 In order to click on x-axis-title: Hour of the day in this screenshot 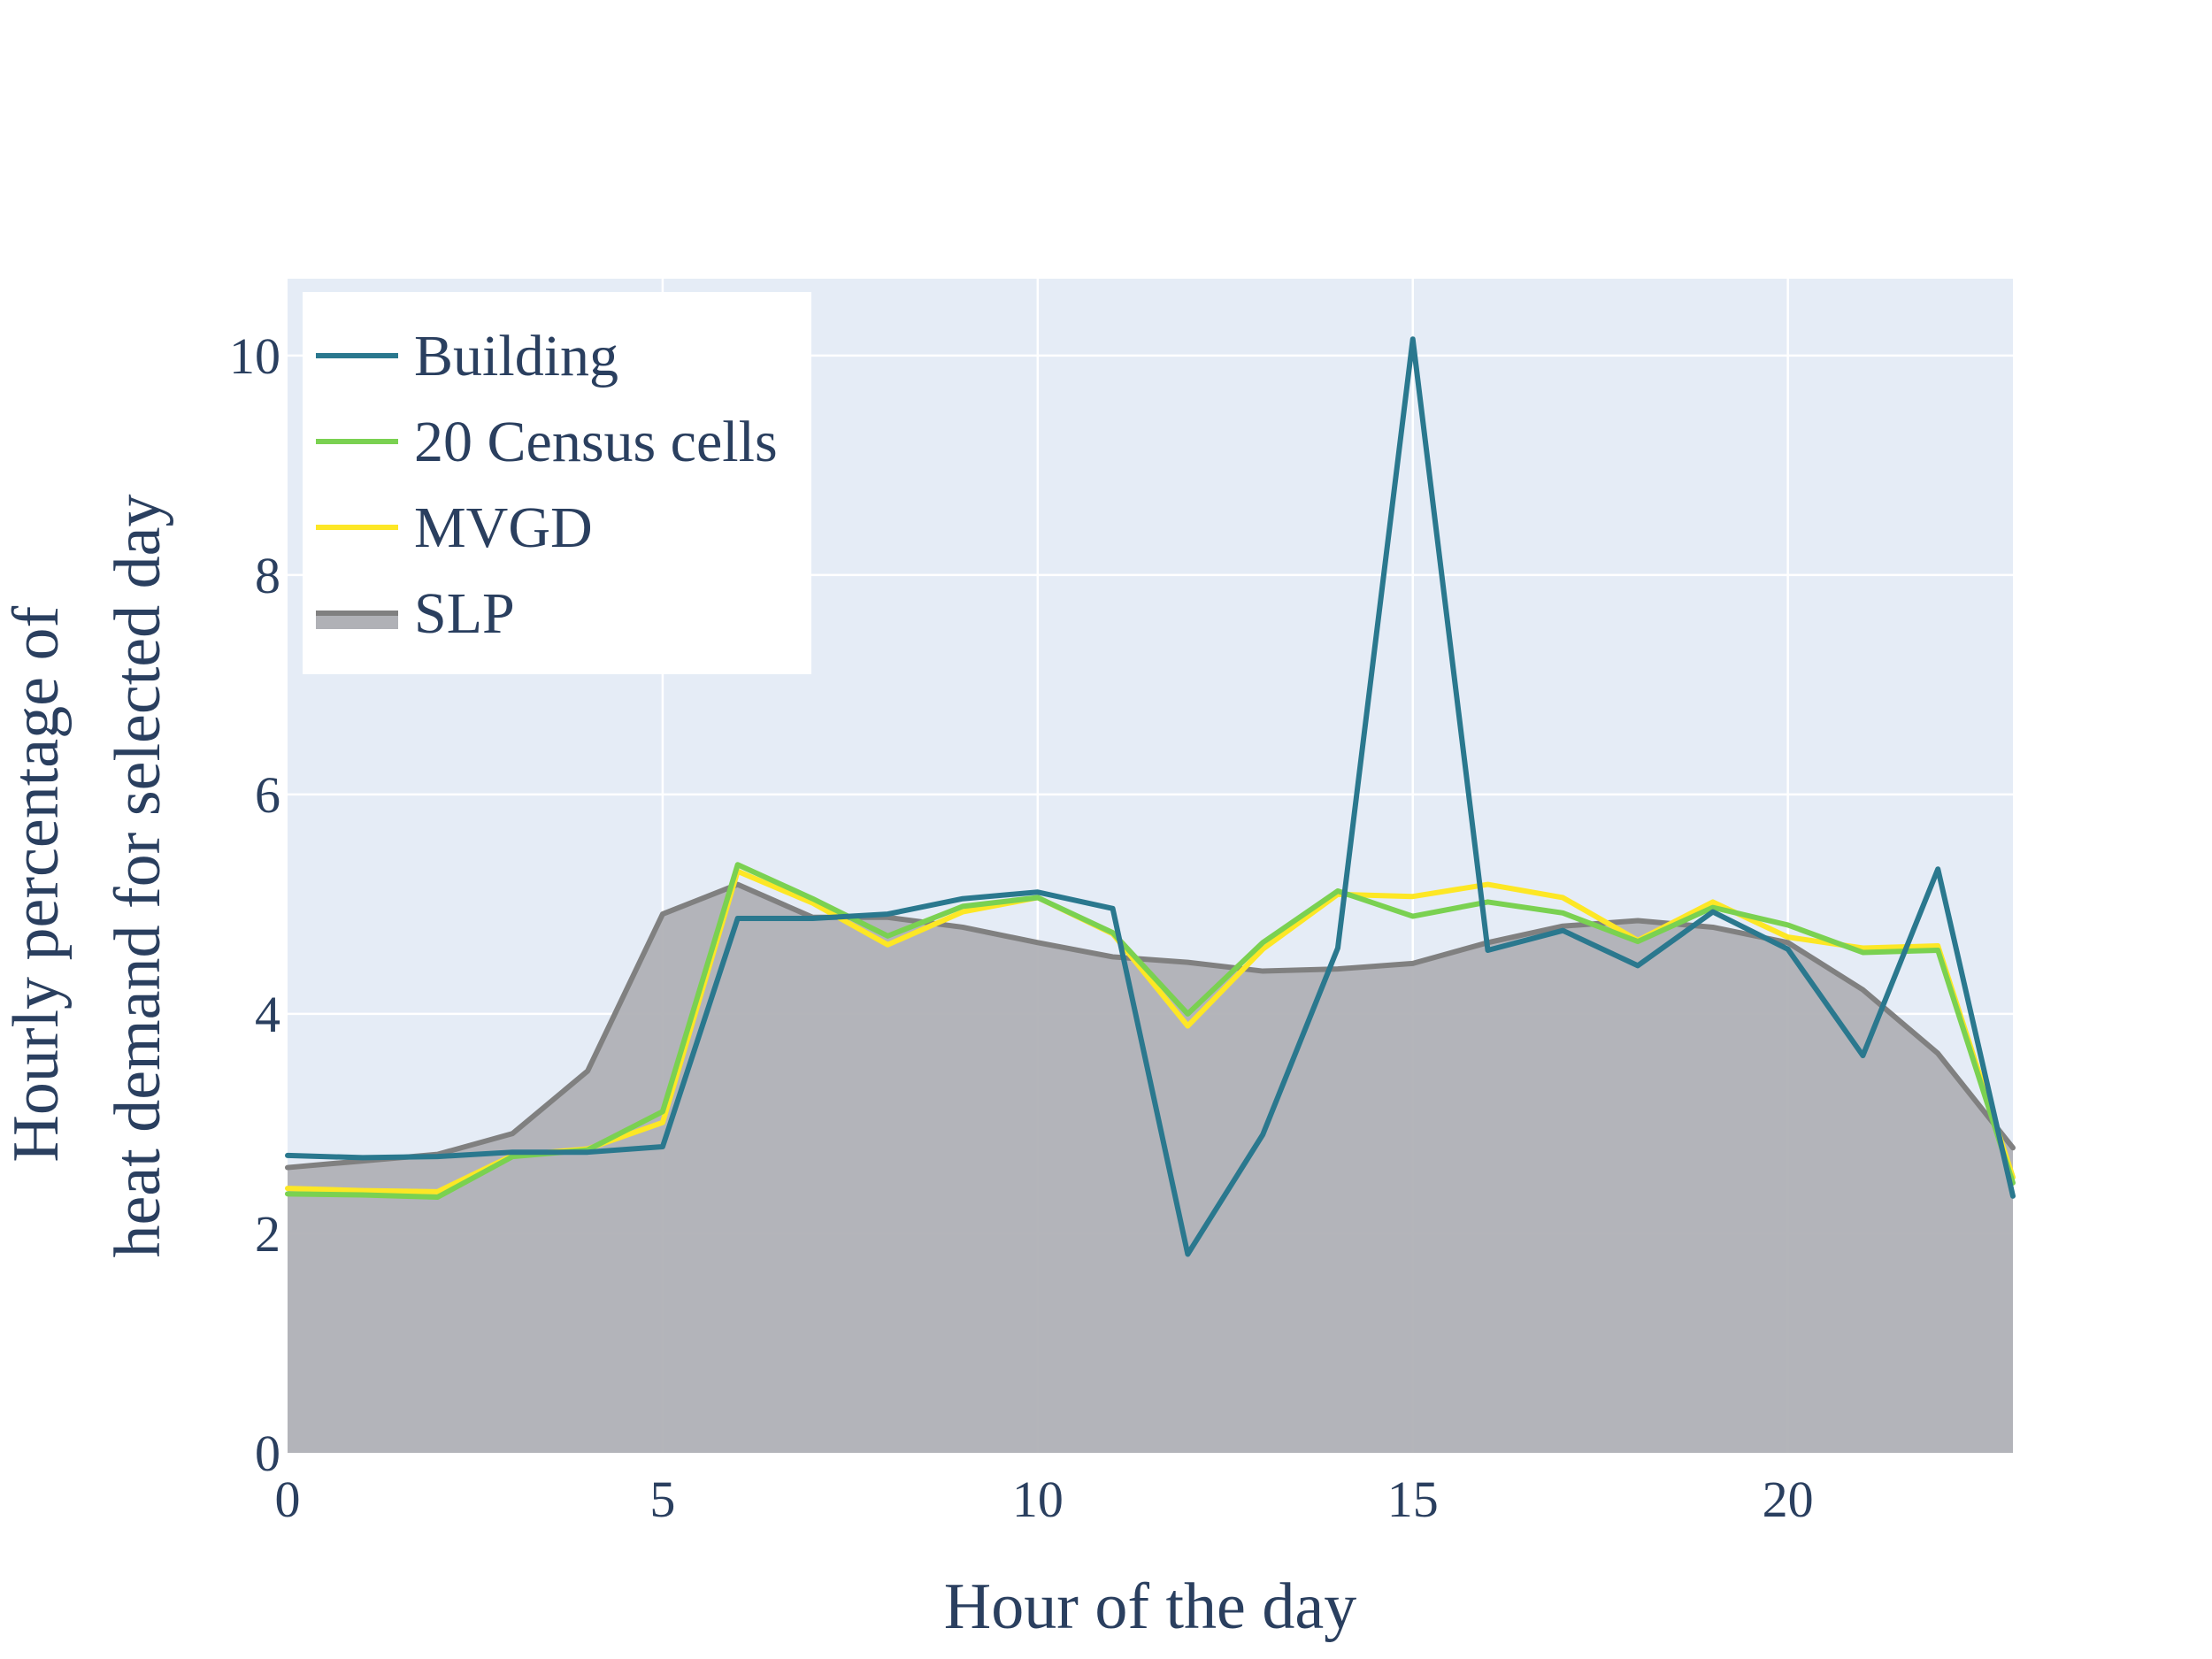, I will do `click(1150, 1607)`.